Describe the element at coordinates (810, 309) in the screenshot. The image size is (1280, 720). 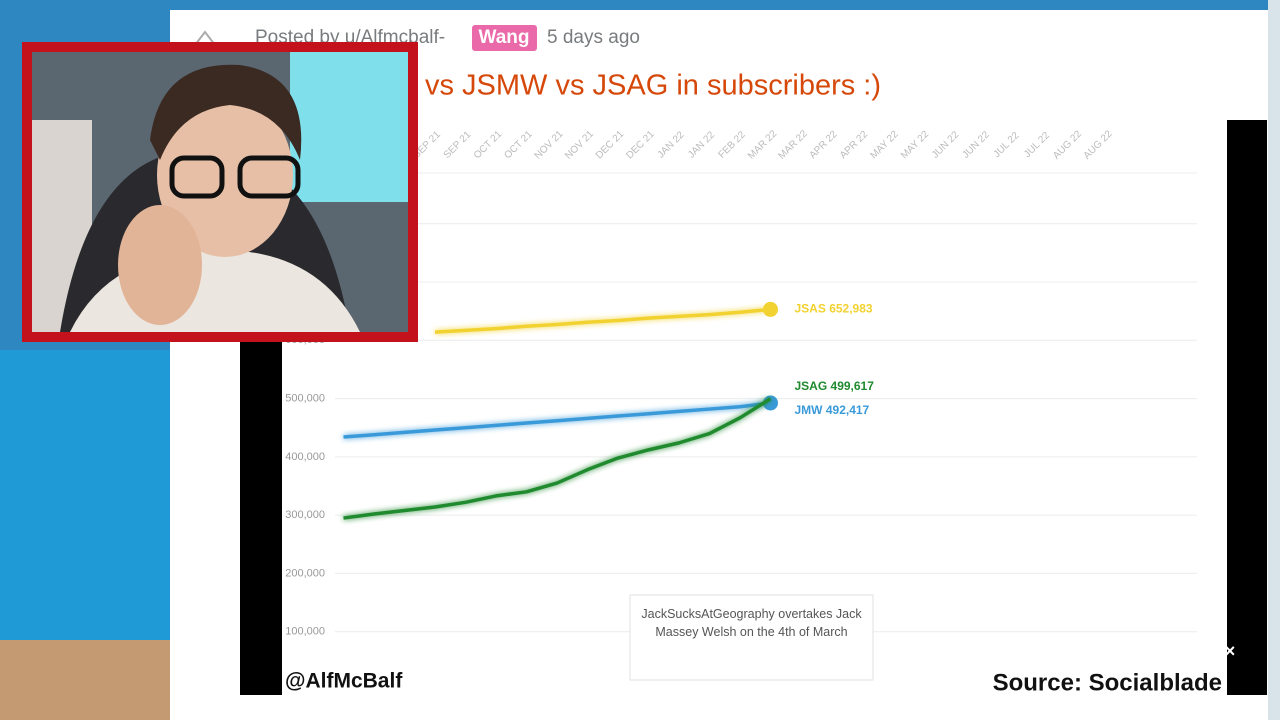
I see `series-name: JSAS` at that location.